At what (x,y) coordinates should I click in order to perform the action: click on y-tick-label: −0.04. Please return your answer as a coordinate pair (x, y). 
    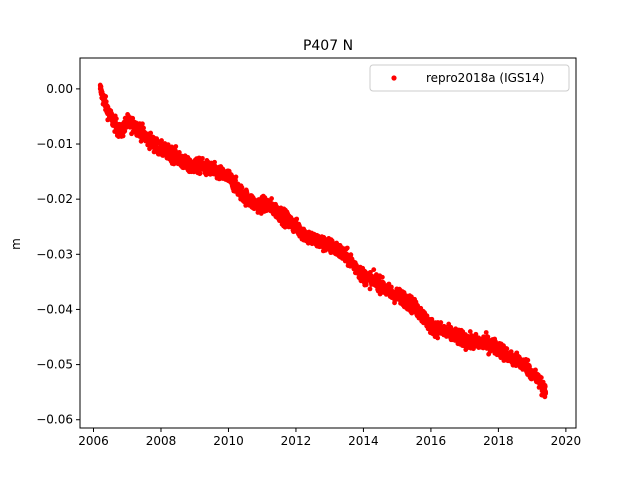
    Looking at the image, I should click on (54, 309).